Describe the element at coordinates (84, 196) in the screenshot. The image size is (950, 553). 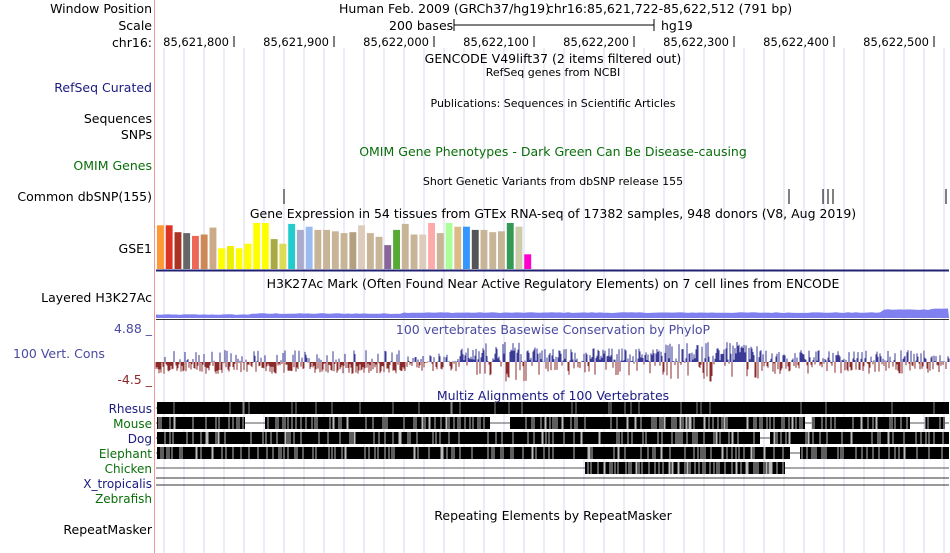
I see `dbsnp-track-label: Common dbSNP(155)` at that location.